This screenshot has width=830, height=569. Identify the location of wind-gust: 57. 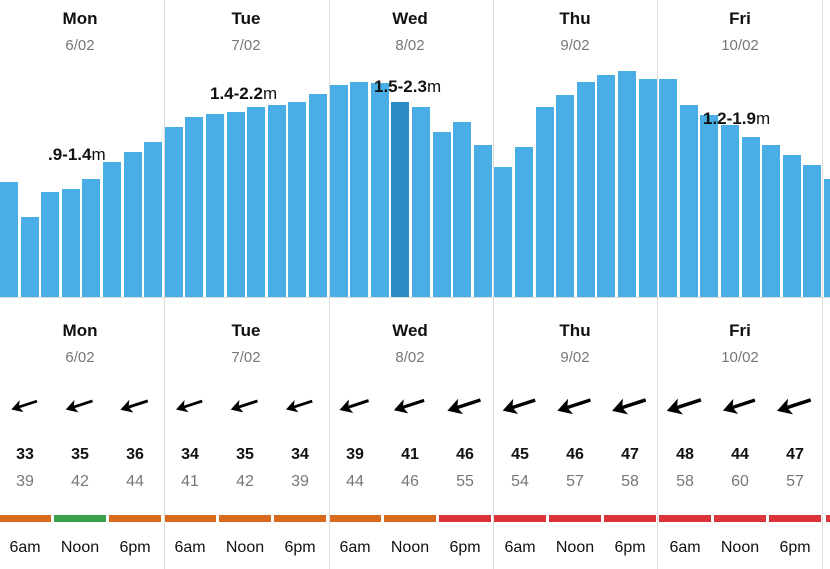
(575, 481).